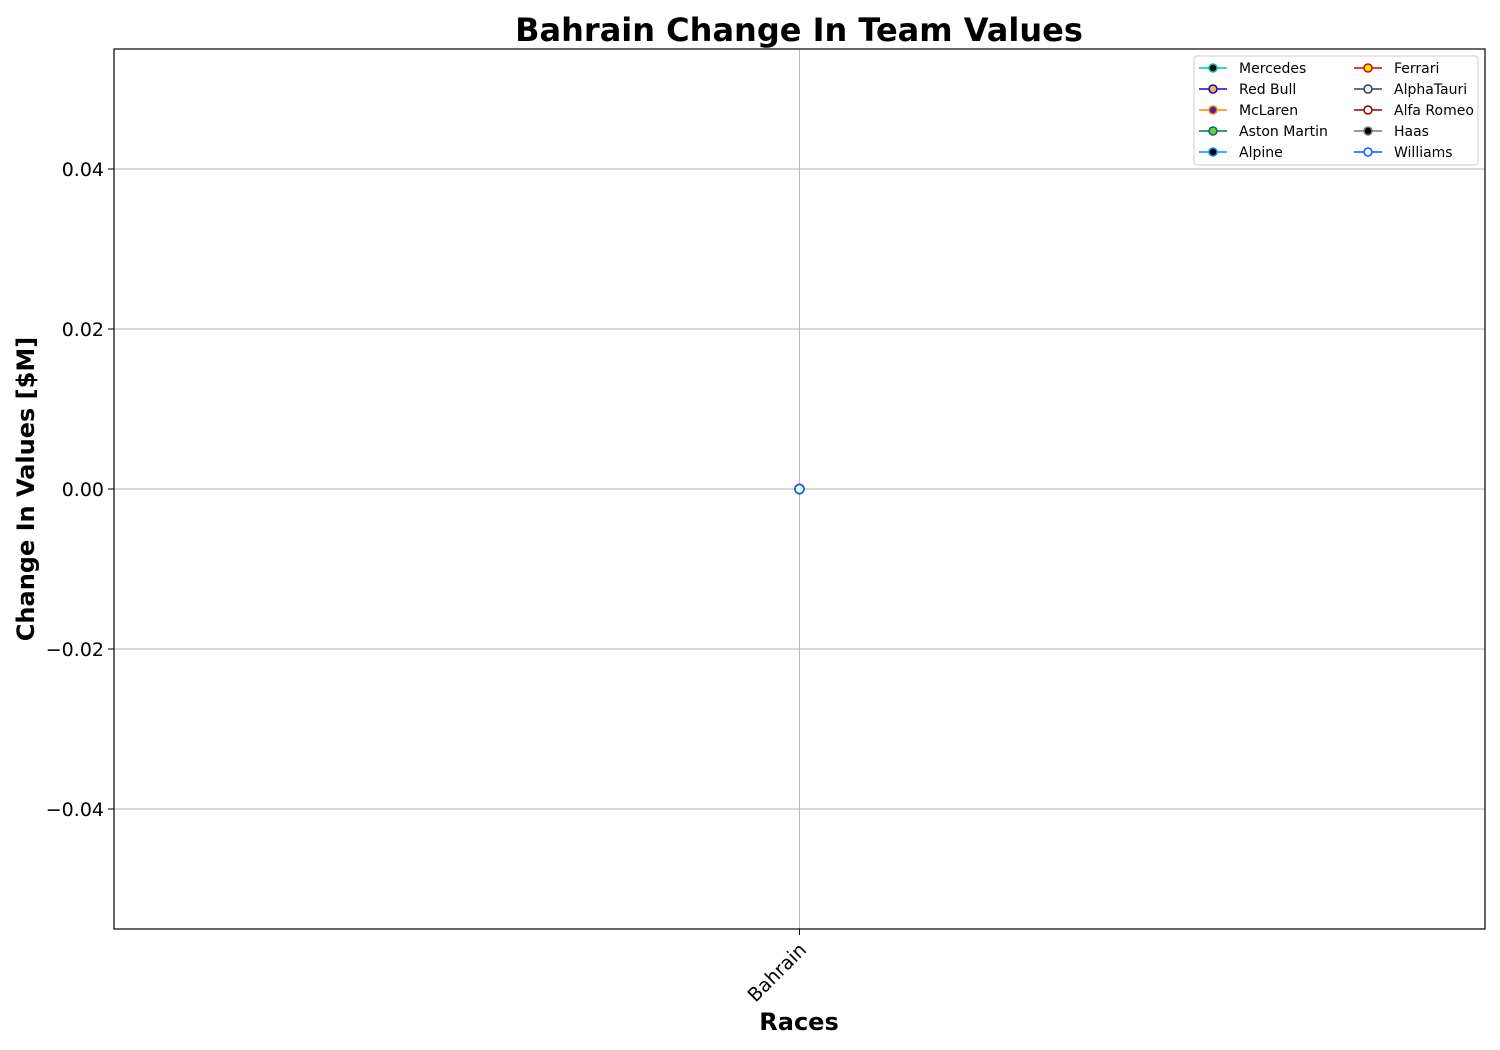 The height and width of the screenshot is (1050, 1500). I want to click on data-point-williams, so click(799, 489).